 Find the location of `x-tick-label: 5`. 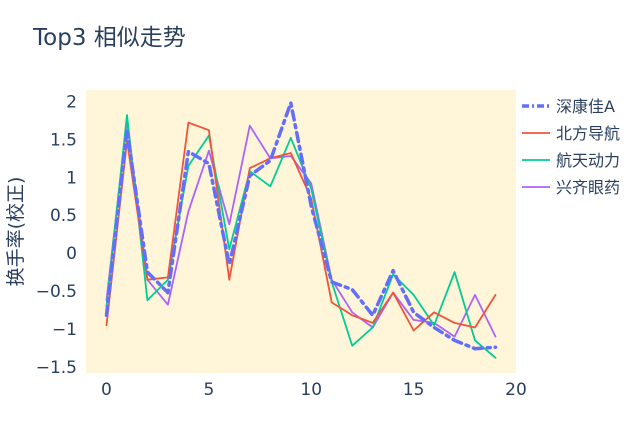

x-tick-label: 5 is located at coordinates (208, 390).